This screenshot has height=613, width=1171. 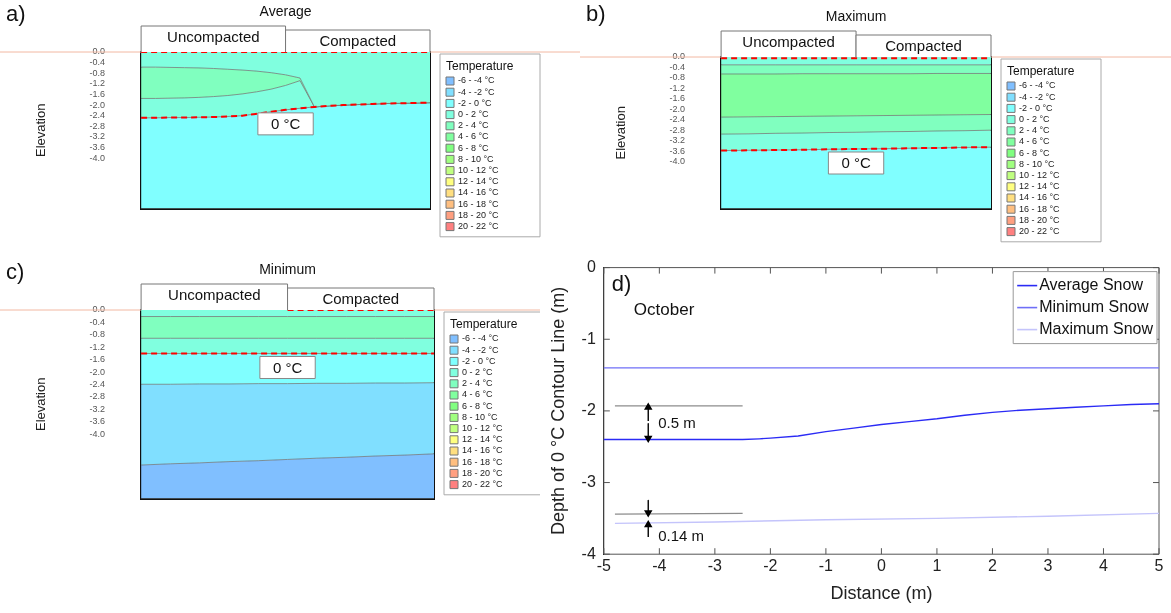 What do you see at coordinates (770, 566) in the screenshot?
I see `x-tick-label: -2` at bounding box center [770, 566].